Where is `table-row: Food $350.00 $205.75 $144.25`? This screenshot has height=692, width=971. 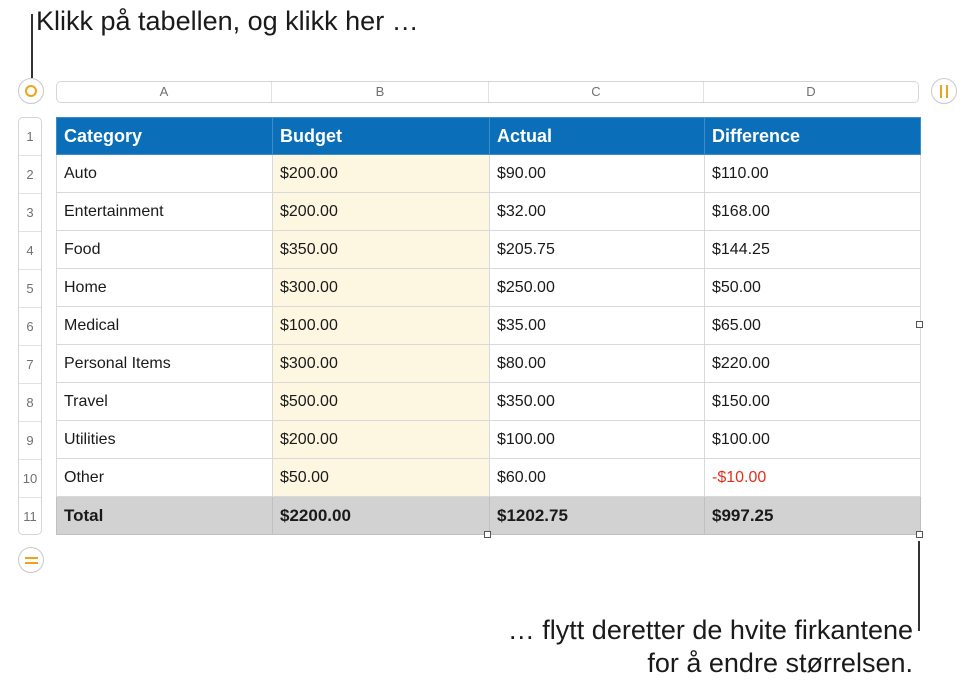
table-row: Food $350.00 $205.75 $144.25 is located at coordinates (488, 249).